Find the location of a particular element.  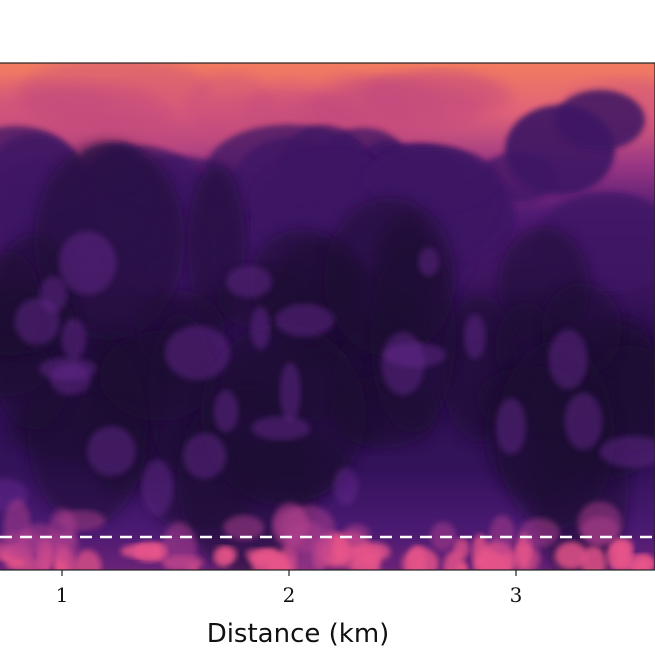

x-axis: 1 2 3 is located at coordinates (289, 588).